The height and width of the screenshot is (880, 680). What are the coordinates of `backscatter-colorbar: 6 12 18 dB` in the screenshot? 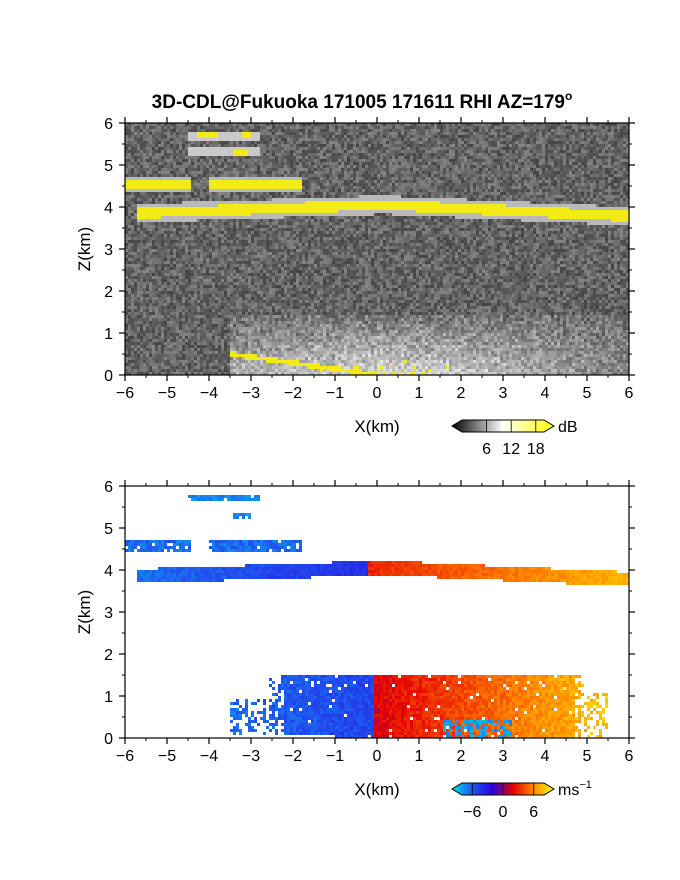 It's located at (514, 438).